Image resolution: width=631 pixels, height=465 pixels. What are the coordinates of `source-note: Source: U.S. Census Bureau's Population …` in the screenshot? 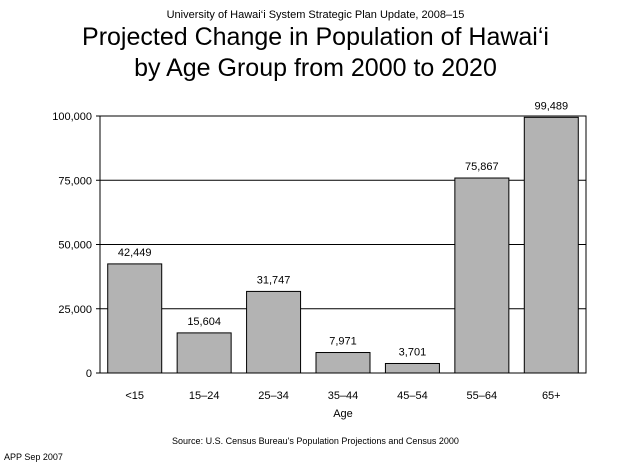 It's located at (315, 441).